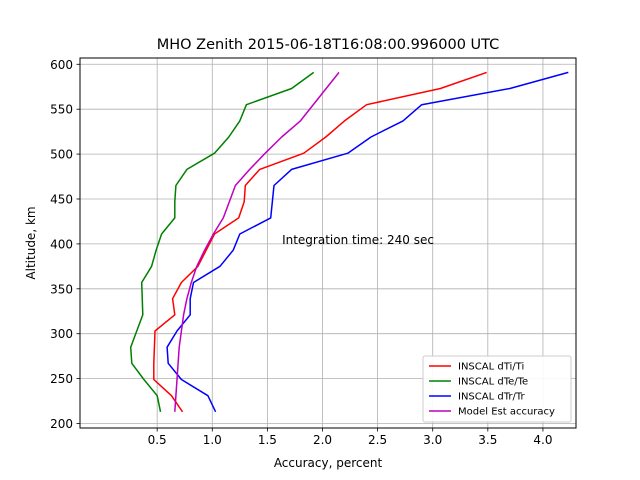 The width and height of the screenshot is (640, 480). I want to click on x-tick-label: 3.5, so click(487, 440).